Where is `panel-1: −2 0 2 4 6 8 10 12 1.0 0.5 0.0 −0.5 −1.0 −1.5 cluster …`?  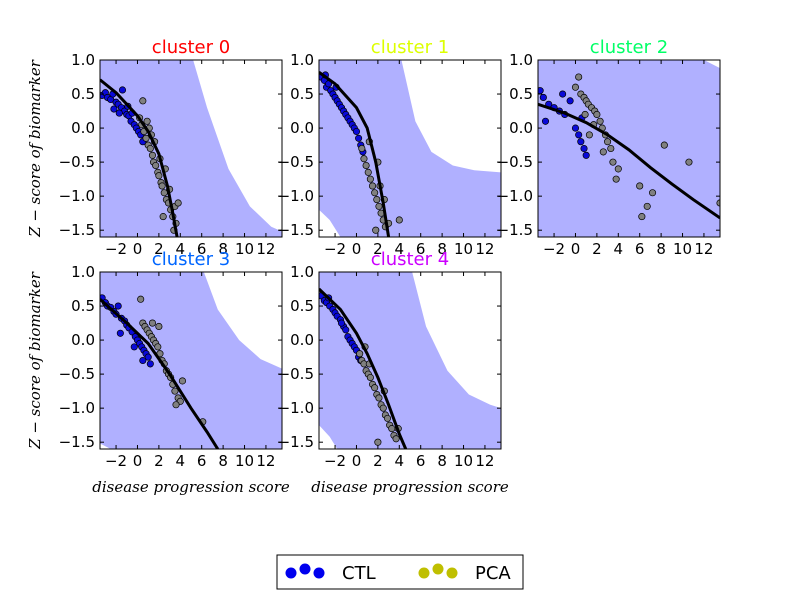
panel-1: −2 0 2 4 6 8 10 12 1.0 0.5 0.0 −0.5 −1.0 −1.5 cluster … is located at coordinates (390, 147).